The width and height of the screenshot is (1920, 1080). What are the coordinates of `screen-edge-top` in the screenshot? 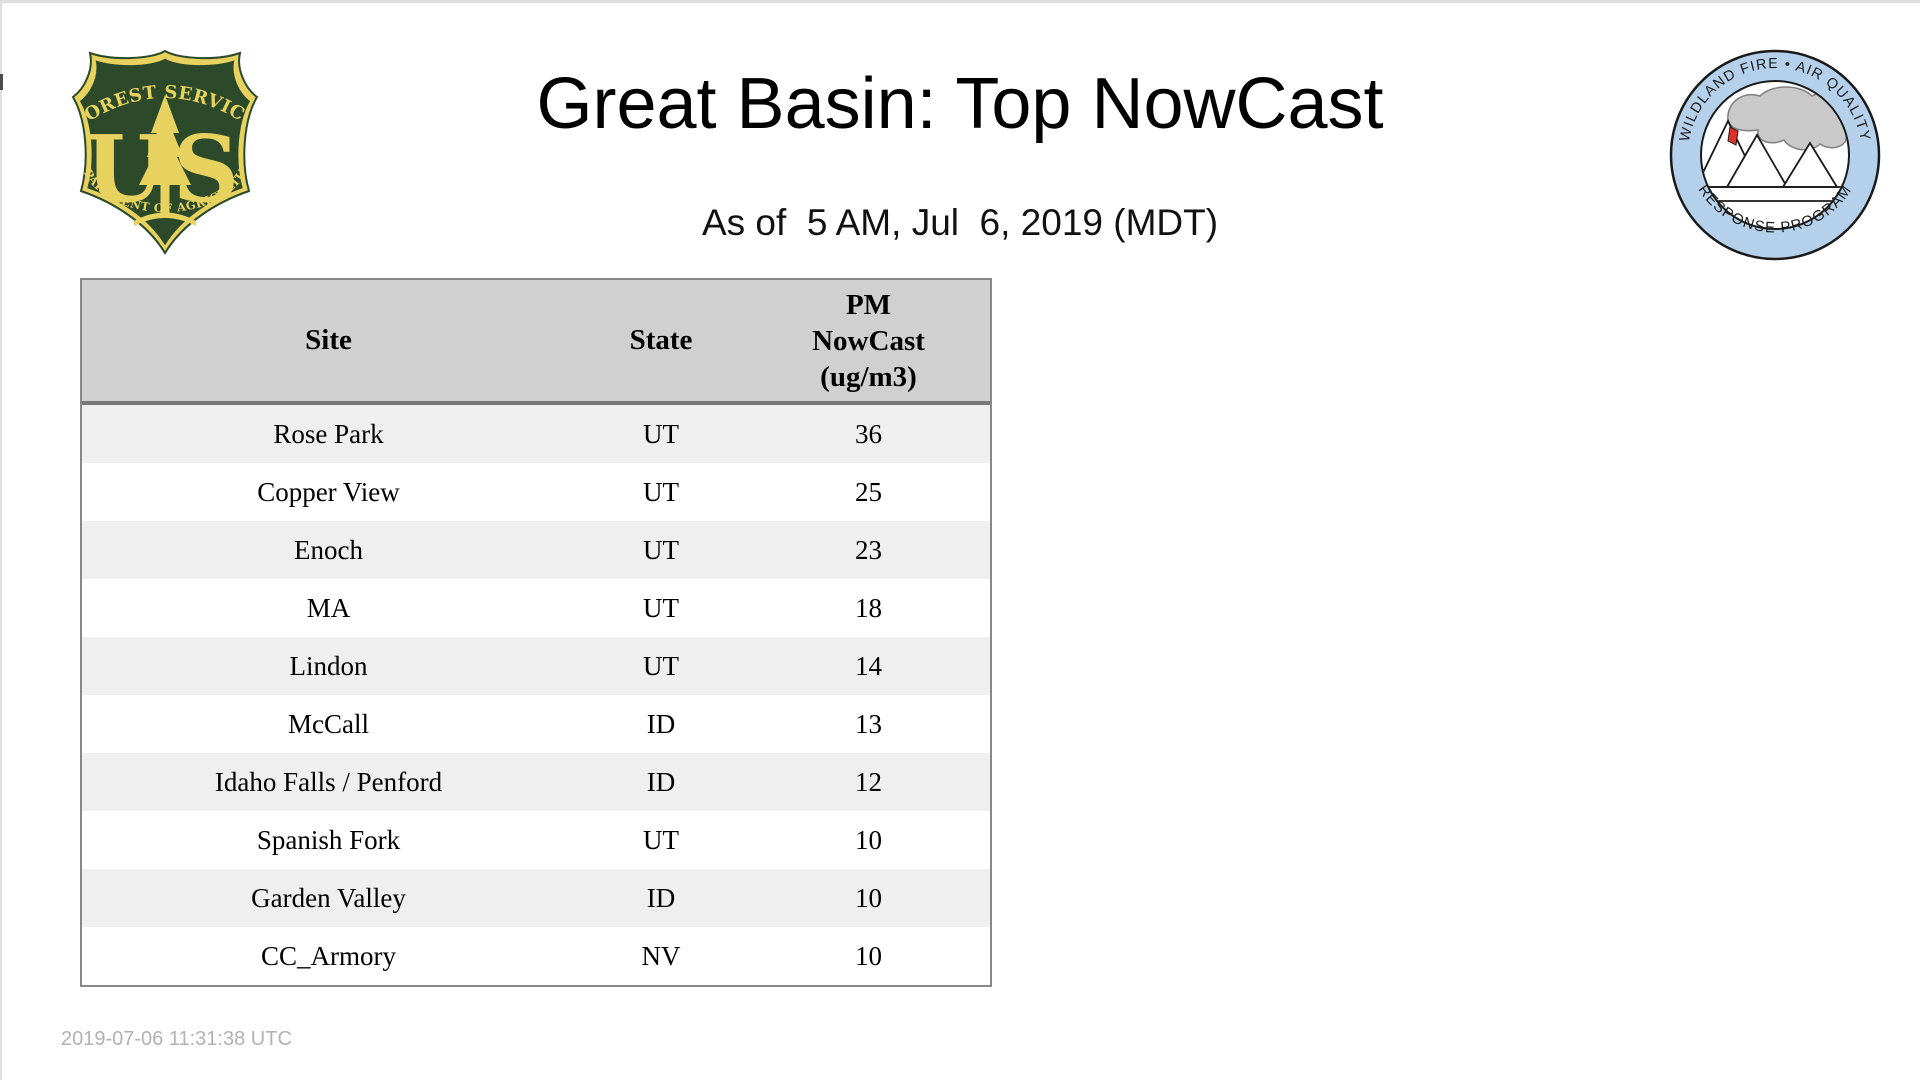 It's located at (960, 1).